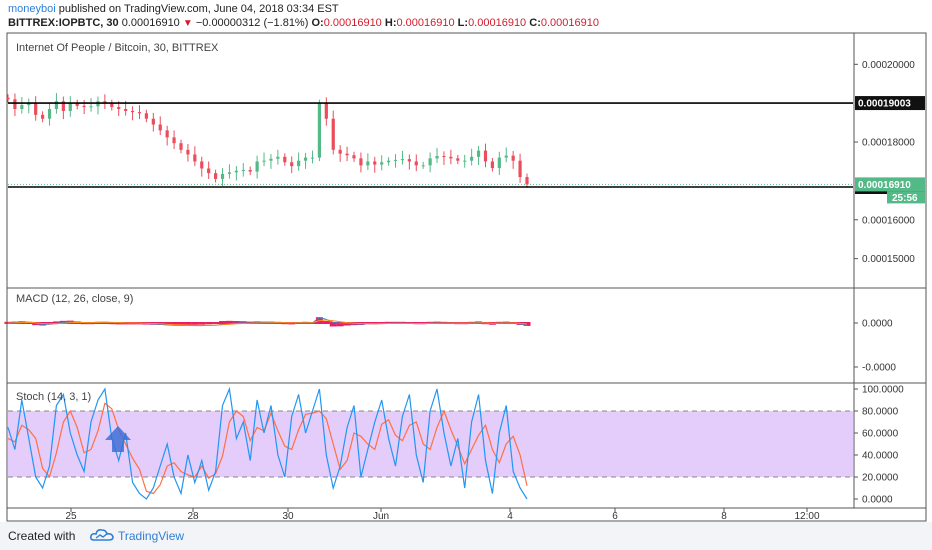 The width and height of the screenshot is (932, 550). Describe the element at coordinates (497, 23) in the screenshot. I see `low-value: 0.00016910` at that location.